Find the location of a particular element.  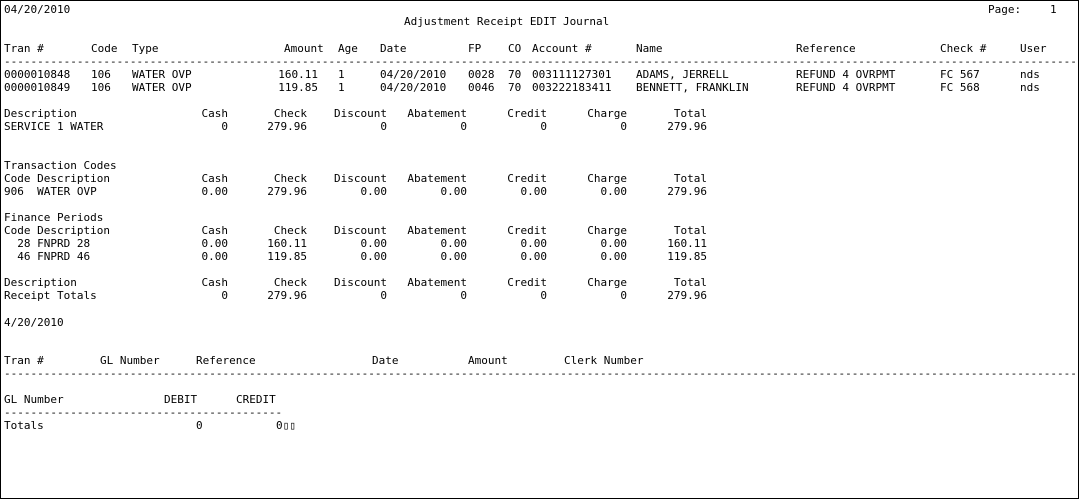

col-type: Type is located at coordinates (145, 48).